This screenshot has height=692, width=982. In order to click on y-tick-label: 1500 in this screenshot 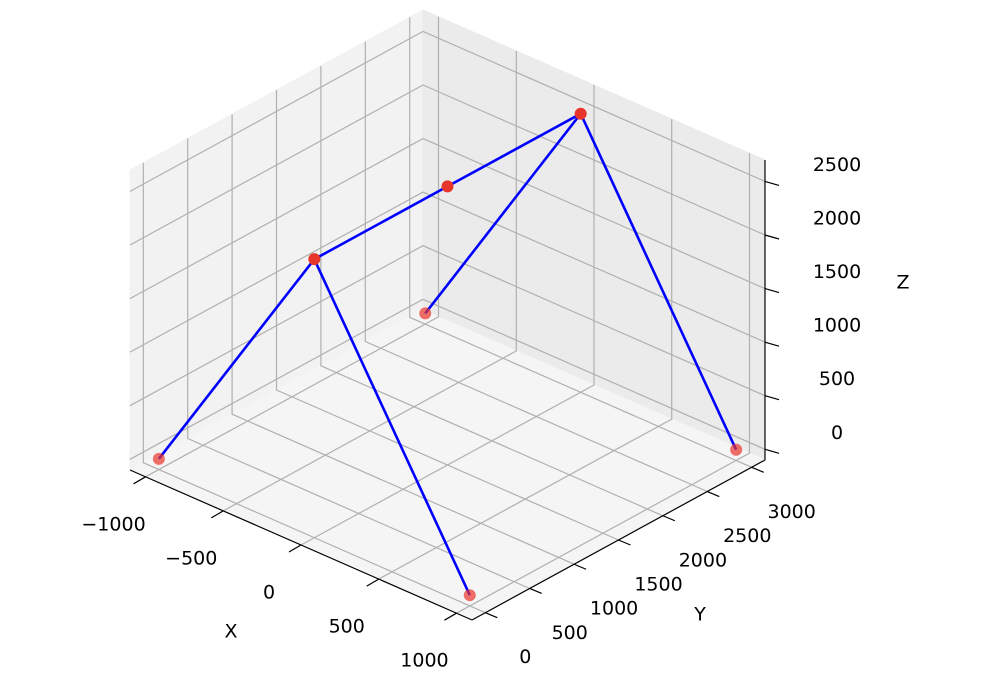, I will do `click(658, 585)`.